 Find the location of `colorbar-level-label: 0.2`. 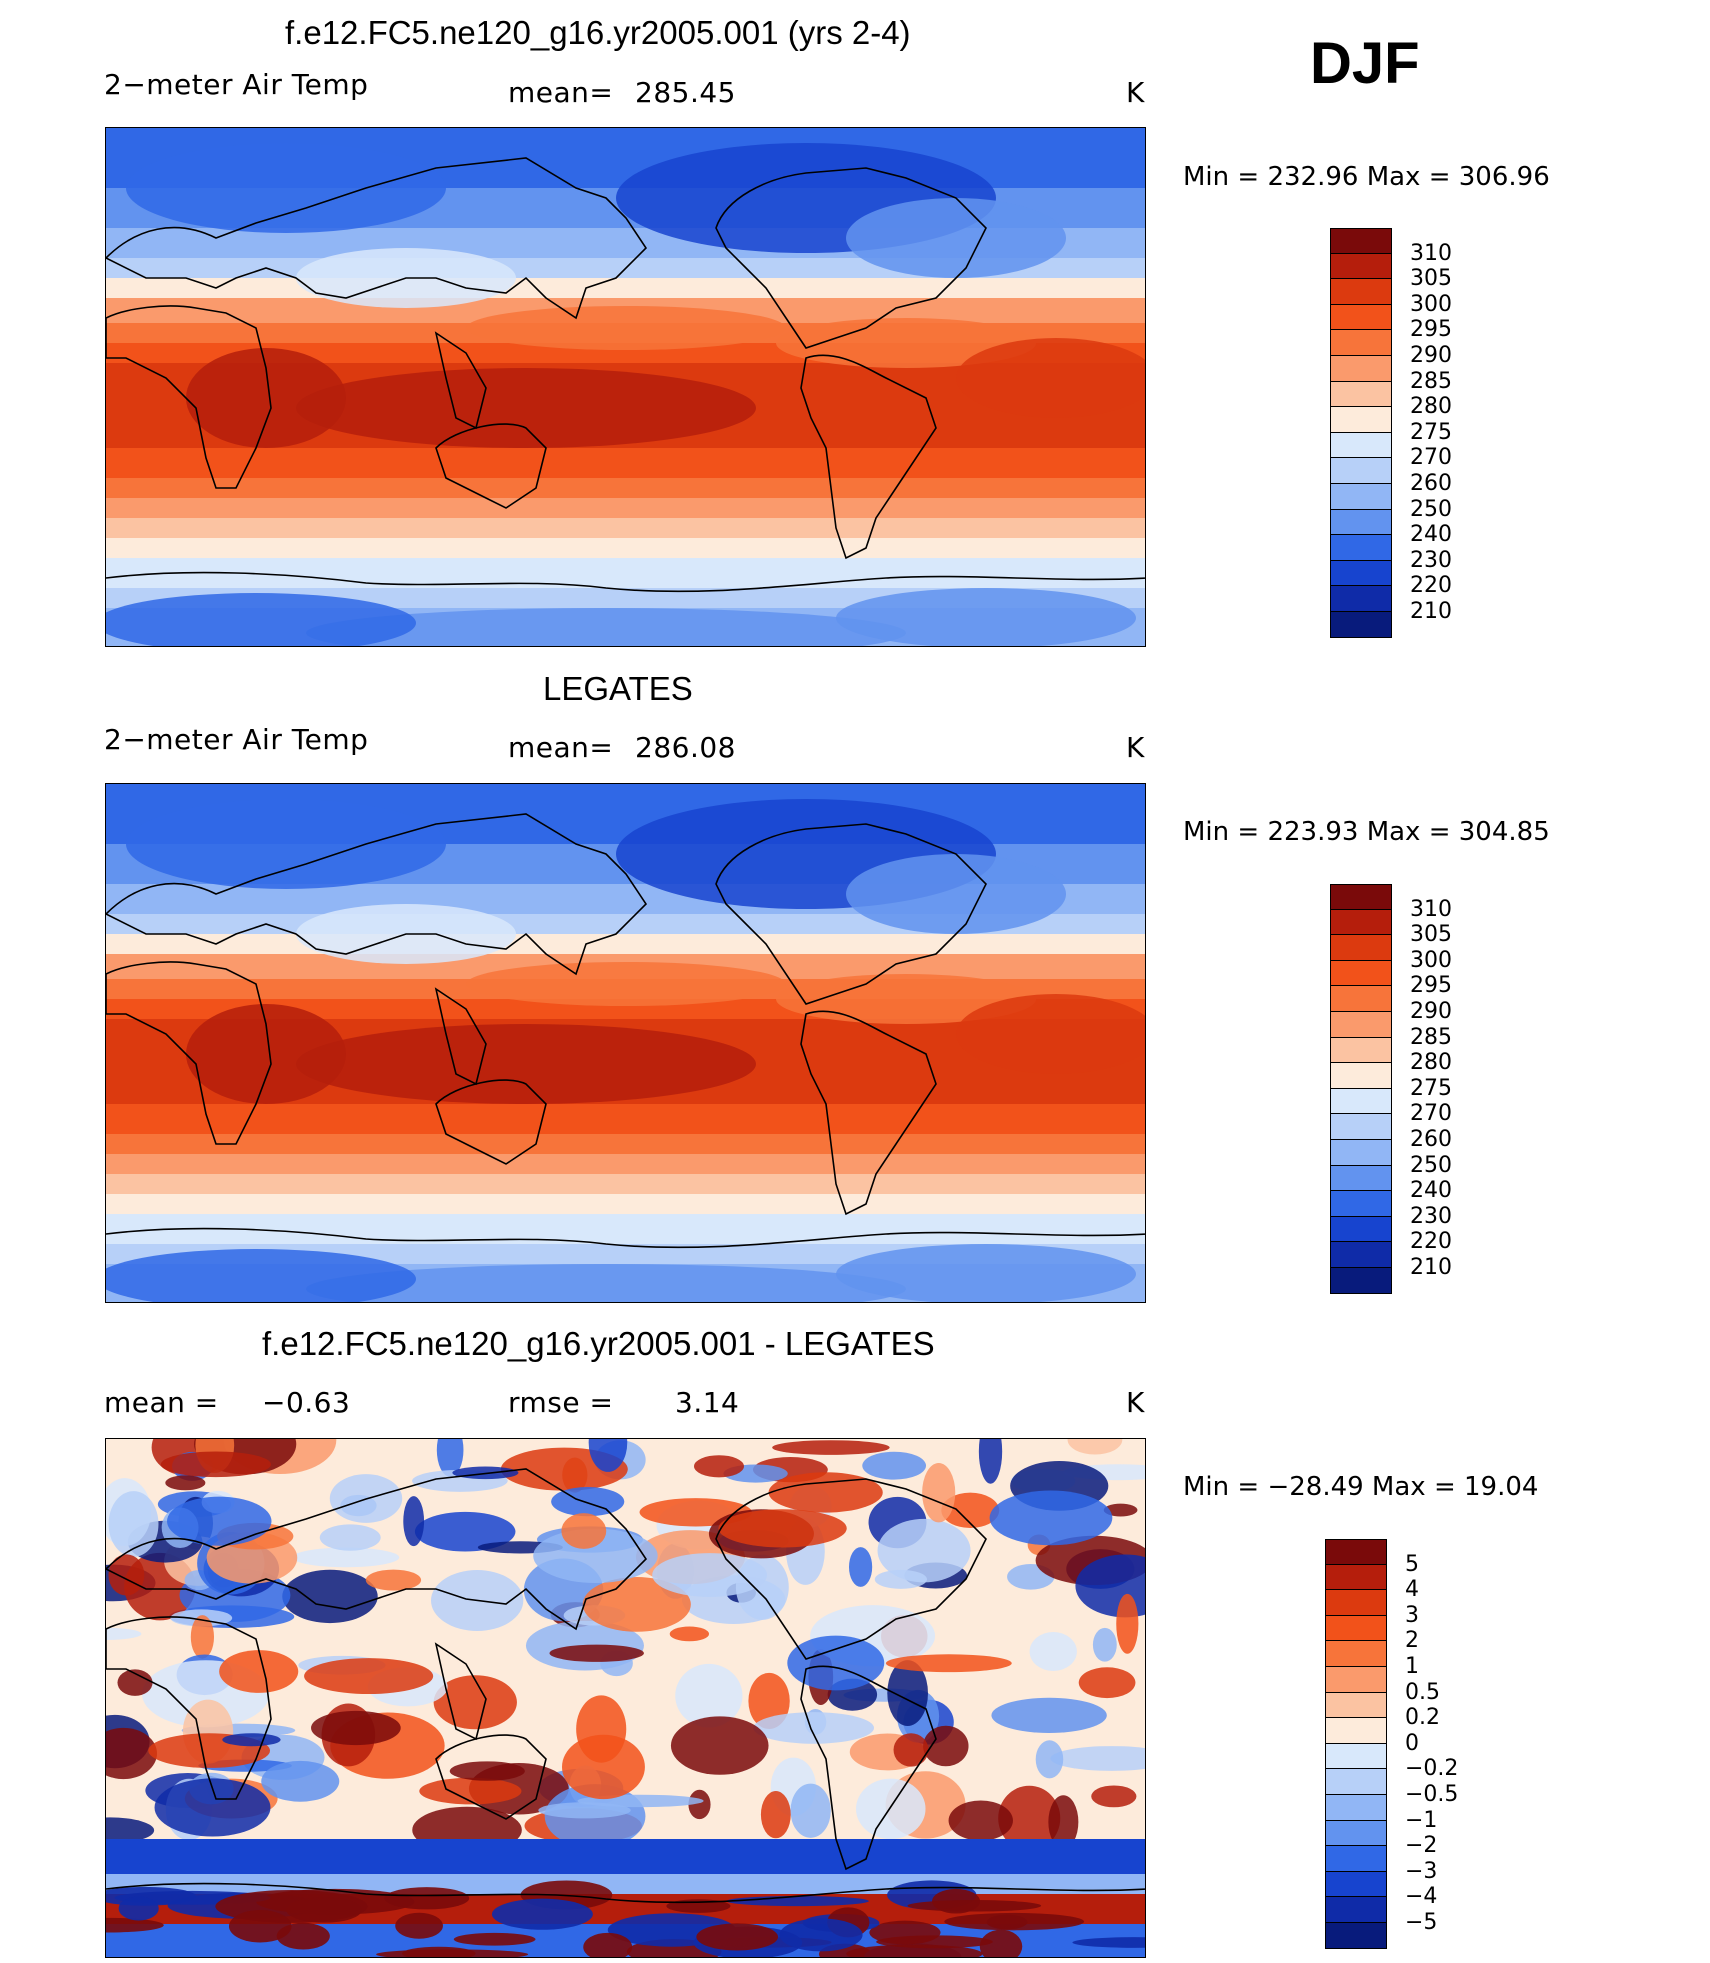

colorbar-level-label: 0.2 is located at coordinates (1422, 1718).